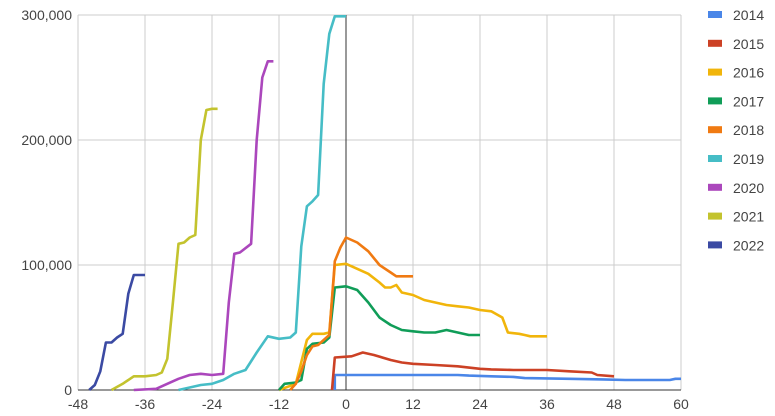  Describe the element at coordinates (715, 72) in the screenshot. I see `legend-swatch-2016` at that location.